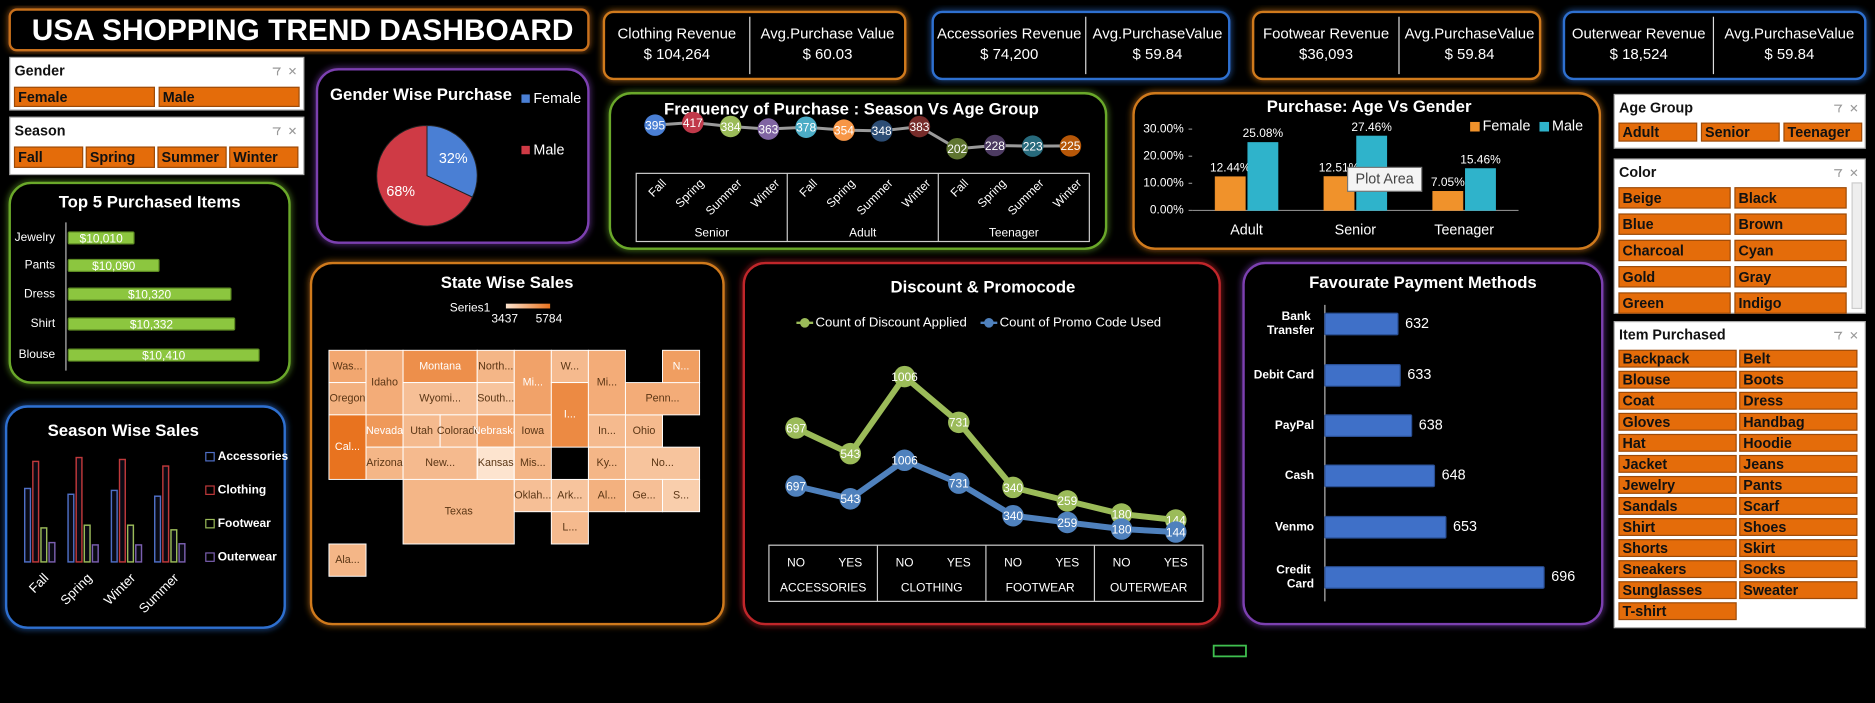 Image resolution: width=1875 pixels, height=703 pixels. What do you see at coordinates (557, 99) in the screenshot?
I see `legend-label: Female` at bounding box center [557, 99].